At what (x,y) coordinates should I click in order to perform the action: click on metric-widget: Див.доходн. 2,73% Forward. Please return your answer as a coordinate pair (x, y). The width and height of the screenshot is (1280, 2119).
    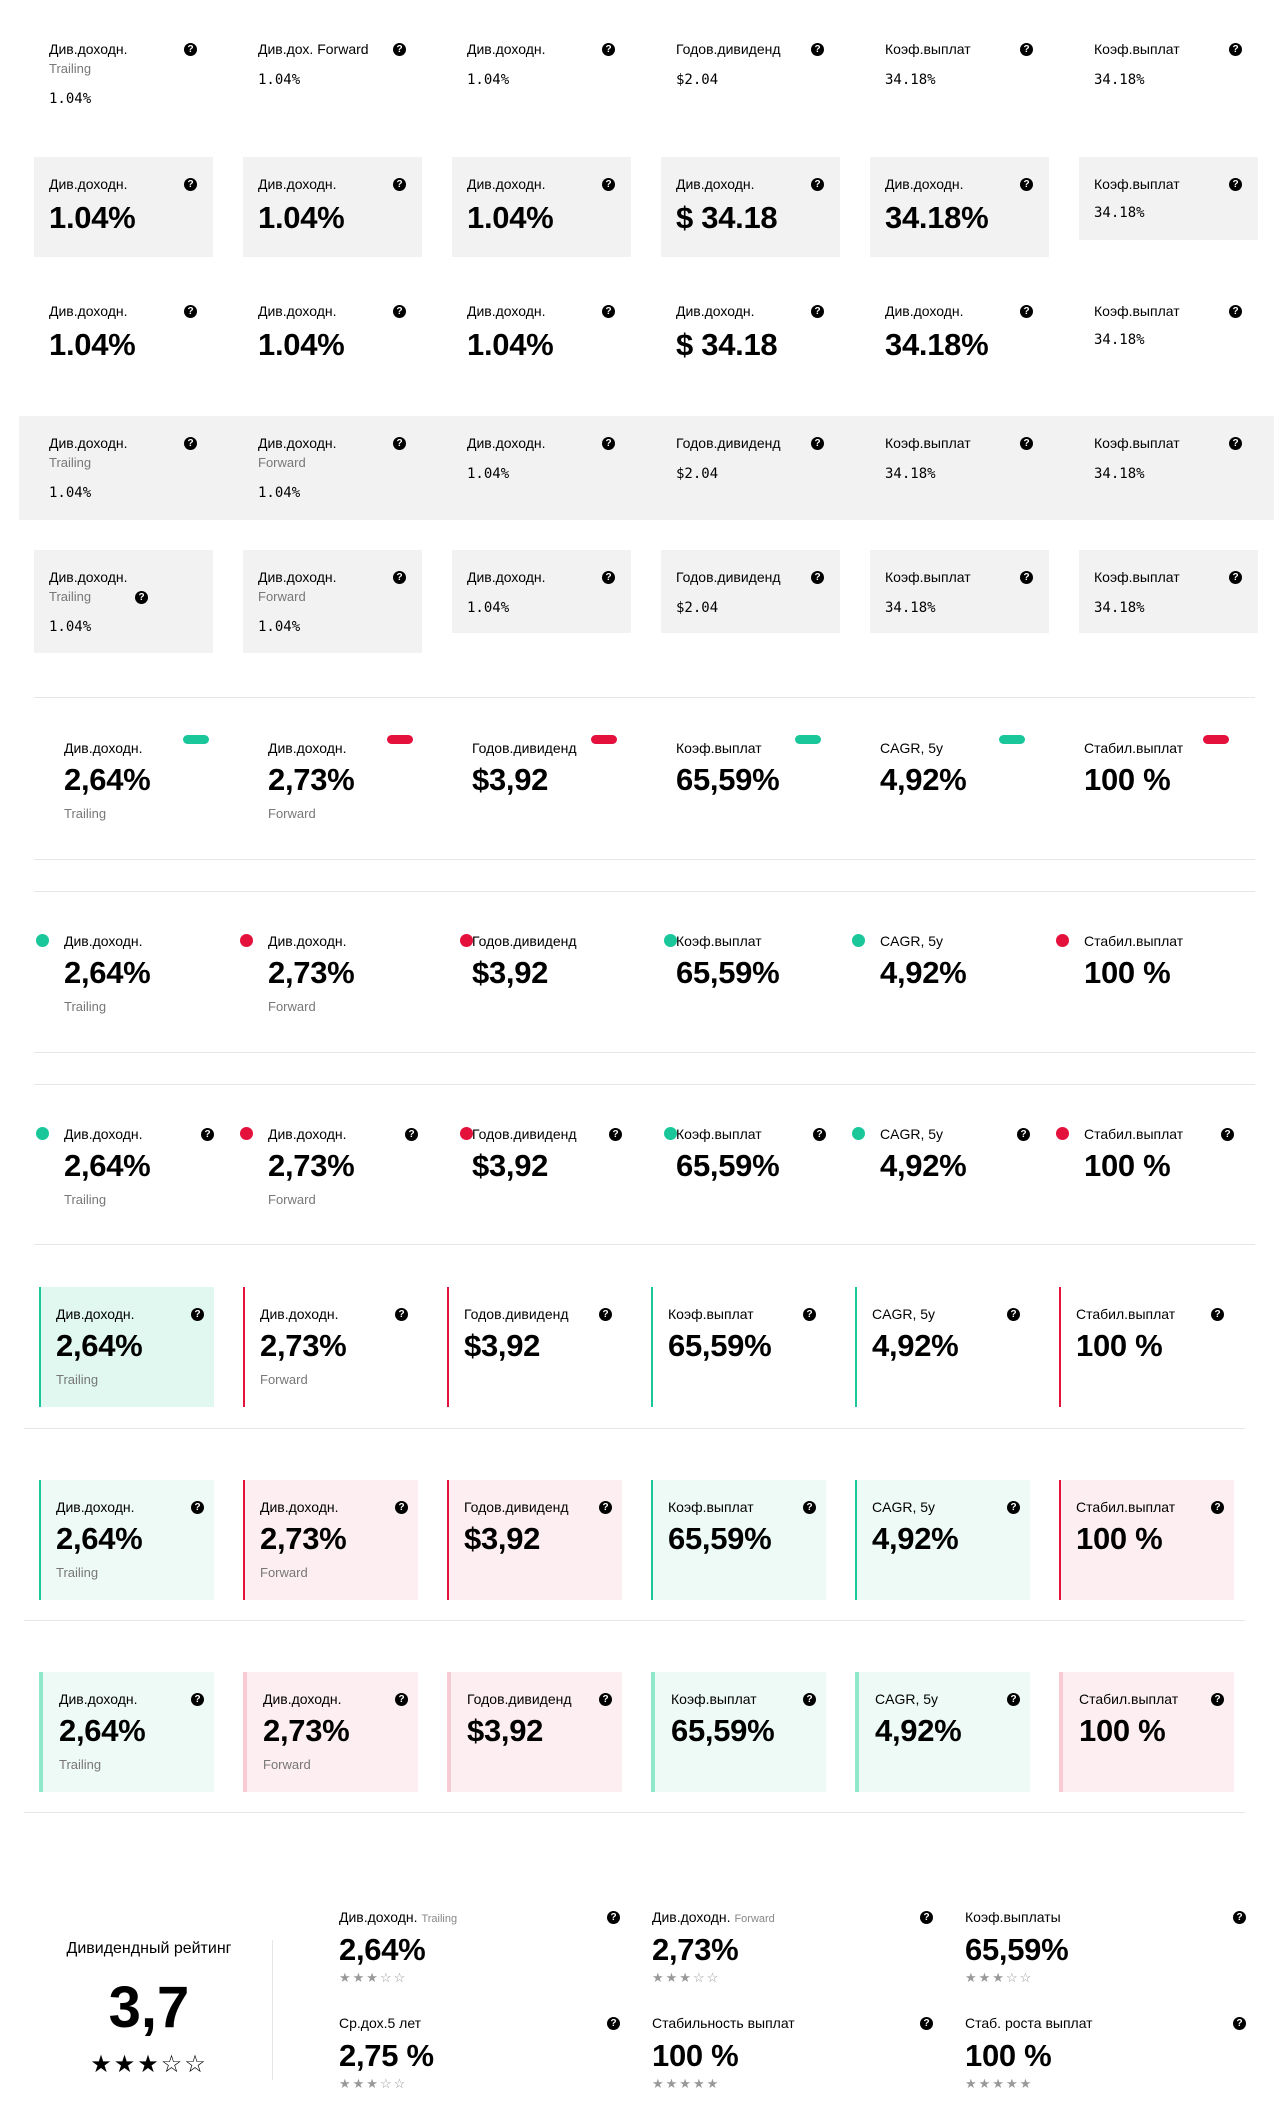
    Looking at the image, I should click on (349, 982).